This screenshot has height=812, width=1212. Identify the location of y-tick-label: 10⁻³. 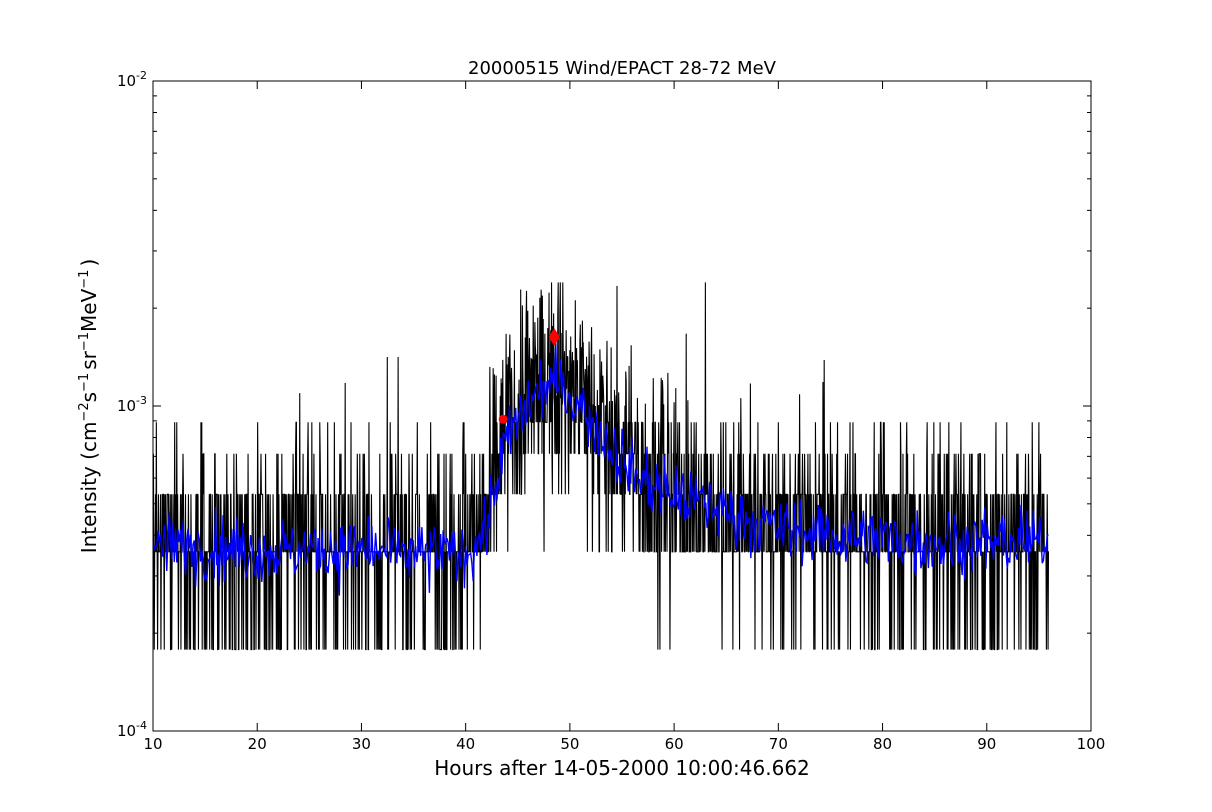
(132, 404).